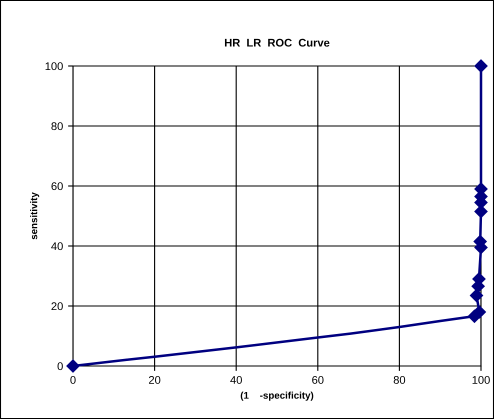 The image size is (494, 419). Describe the element at coordinates (35, 216) in the screenshot. I see `y-axis-title: sensitivity` at that location.